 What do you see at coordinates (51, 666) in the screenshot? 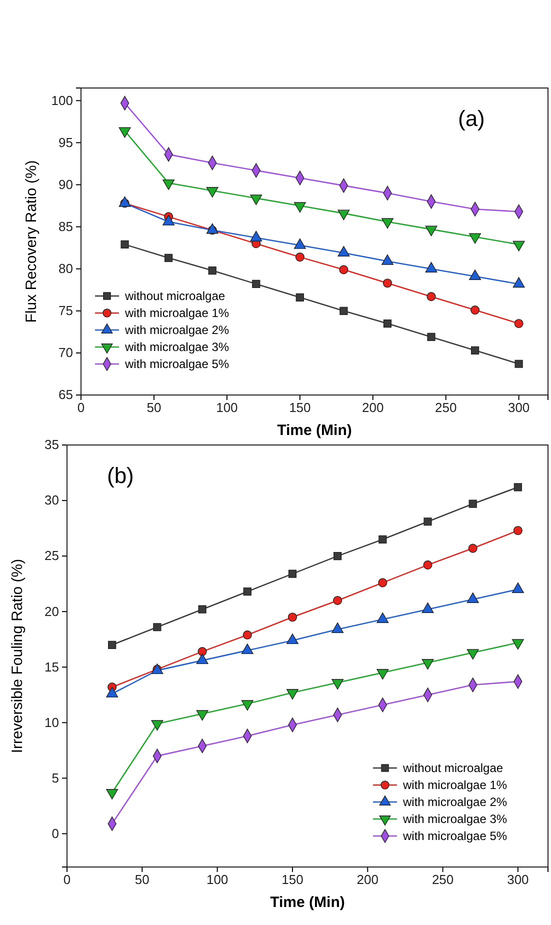
I see `y-tick-label: 15` at bounding box center [51, 666].